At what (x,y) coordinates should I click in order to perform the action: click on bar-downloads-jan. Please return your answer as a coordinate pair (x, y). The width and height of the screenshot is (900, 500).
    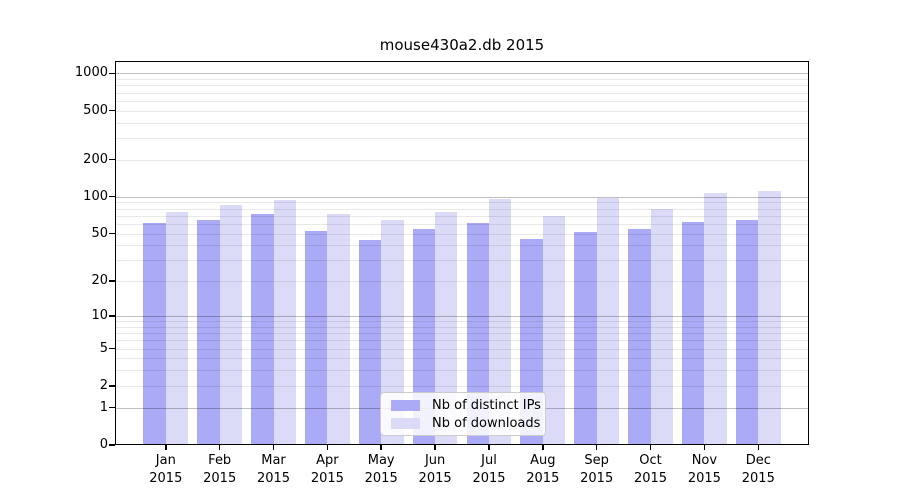
    Looking at the image, I should click on (177, 328).